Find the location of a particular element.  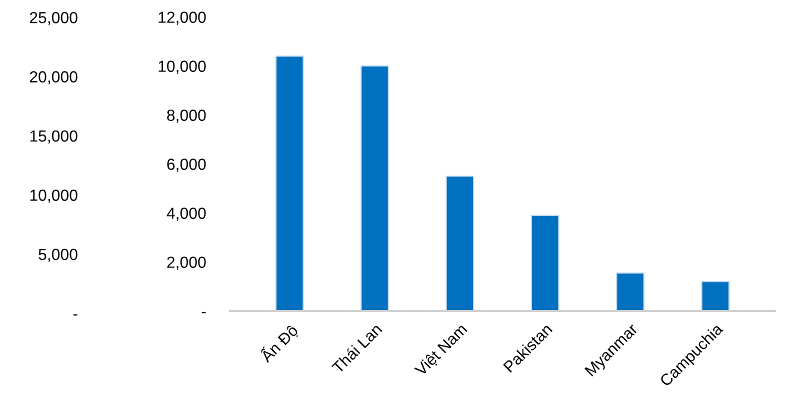

x-tick-label: Ấn Độ is located at coordinates (279, 343).